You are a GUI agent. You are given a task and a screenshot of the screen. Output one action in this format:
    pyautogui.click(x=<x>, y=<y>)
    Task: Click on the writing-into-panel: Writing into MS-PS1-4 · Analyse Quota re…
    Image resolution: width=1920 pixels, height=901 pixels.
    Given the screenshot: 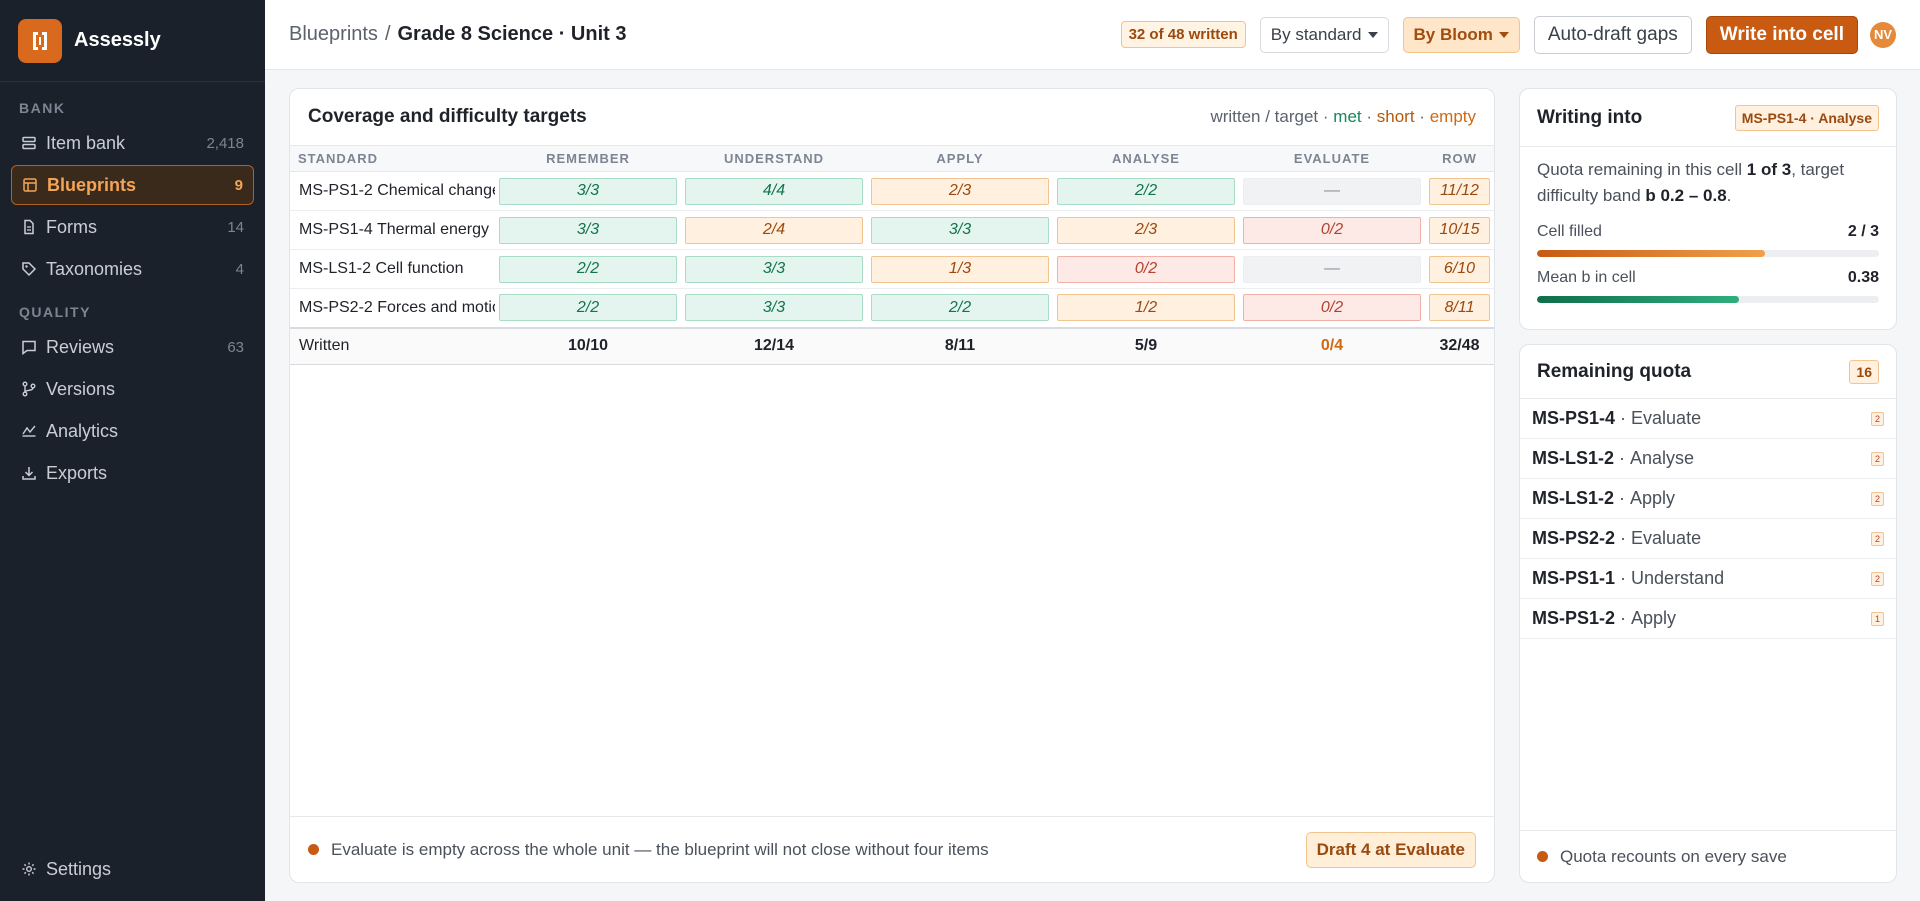 What is the action you would take?
    pyautogui.click(x=1708, y=209)
    